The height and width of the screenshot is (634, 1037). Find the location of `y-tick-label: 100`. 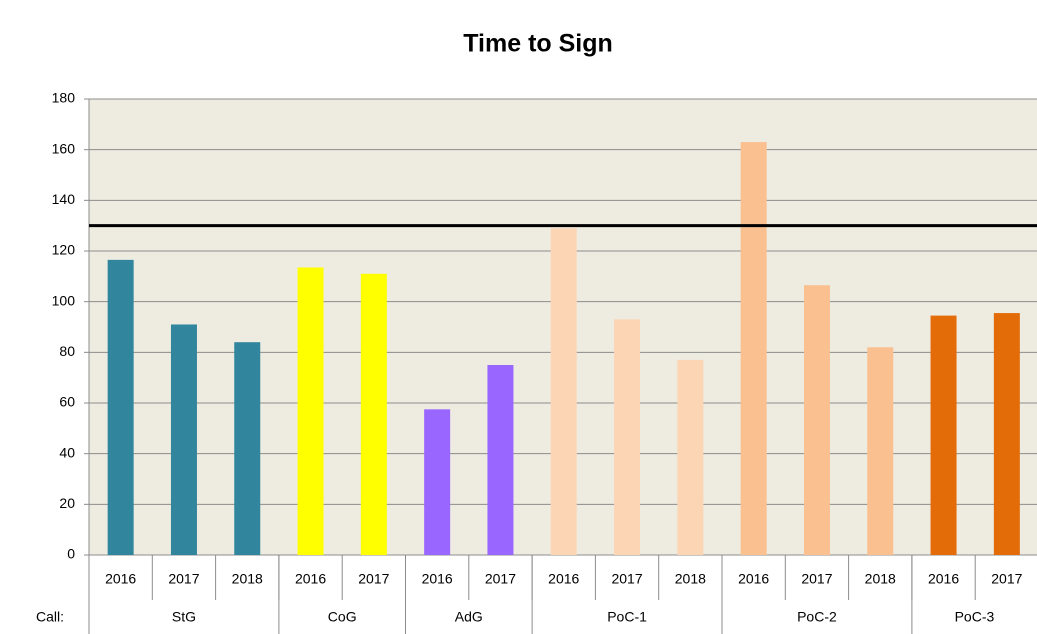

y-tick-label: 100 is located at coordinates (64, 300).